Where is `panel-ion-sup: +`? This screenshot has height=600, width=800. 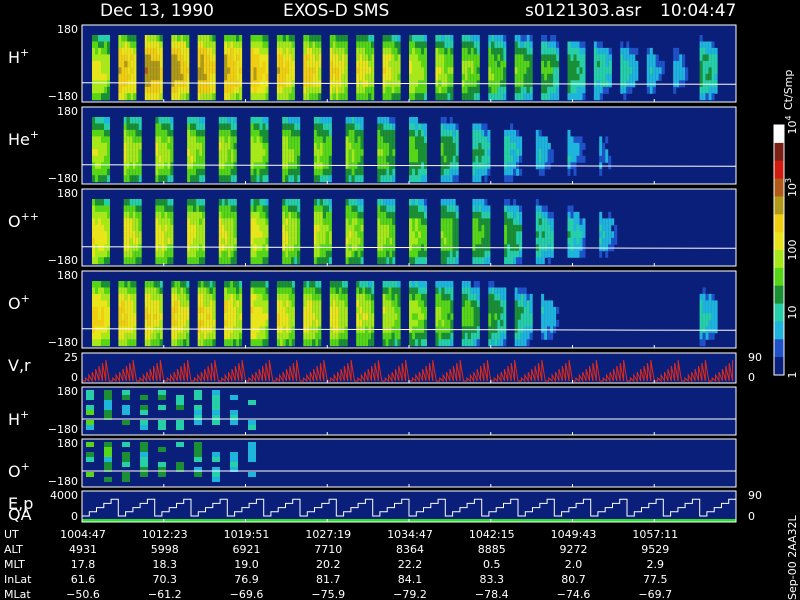 panel-ion-sup: + is located at coordinates (25, 466).